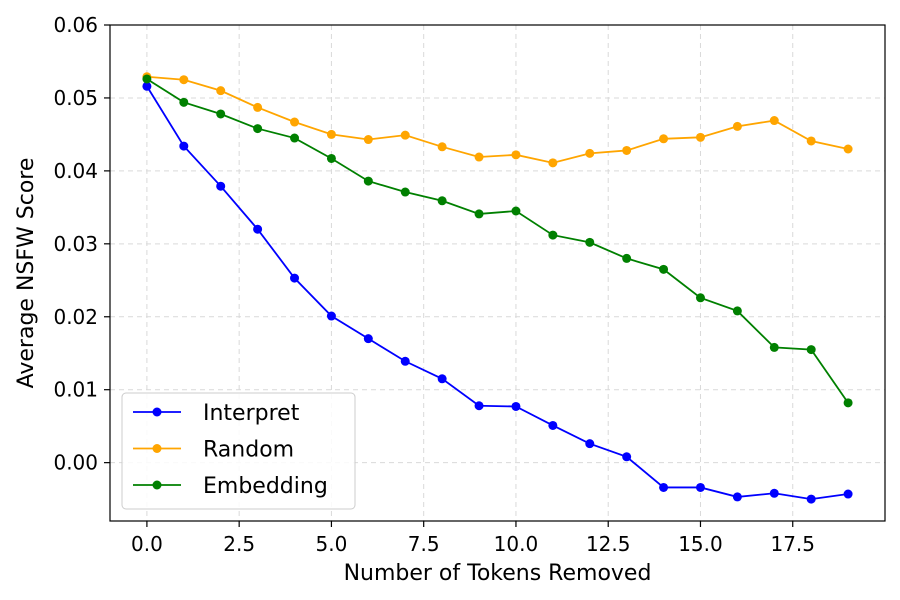 The height and width of the screenshot is (600, 900). I want to click on y-tick-label: 0.05, so click(75, 98).